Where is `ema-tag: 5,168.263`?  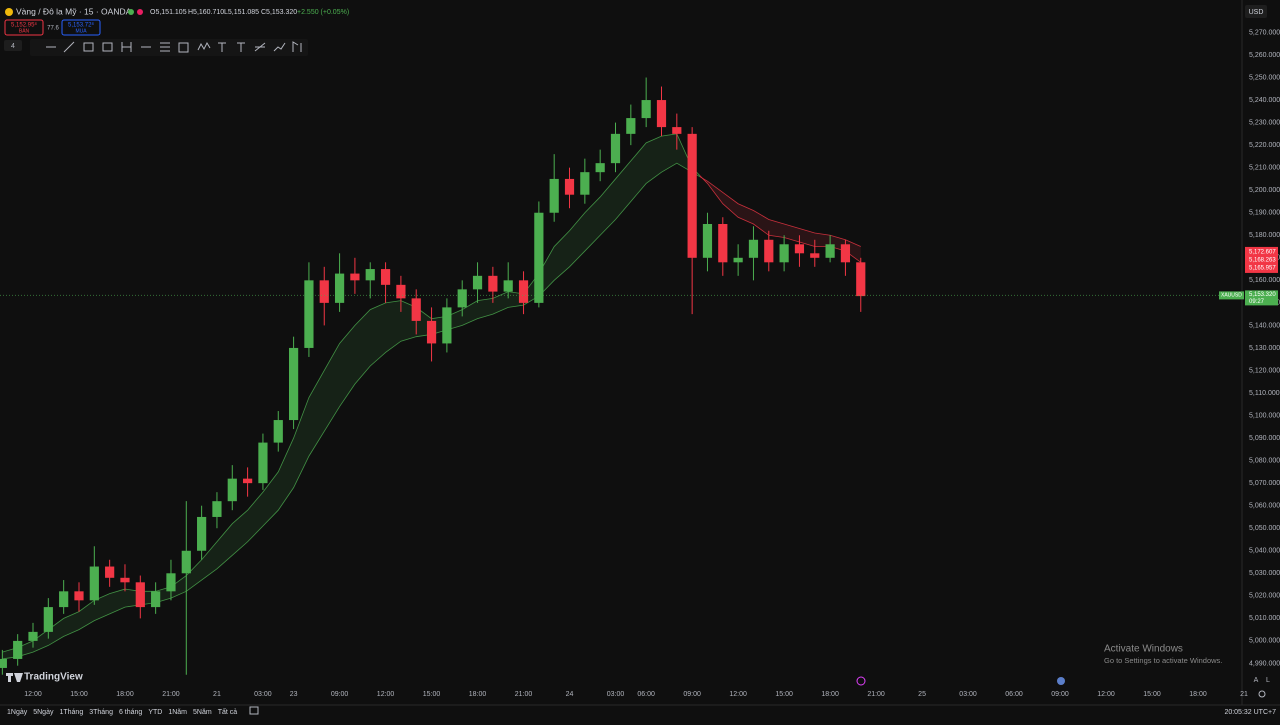
ema-tag: 5,168.263 is located at coordinates (1262, 261).